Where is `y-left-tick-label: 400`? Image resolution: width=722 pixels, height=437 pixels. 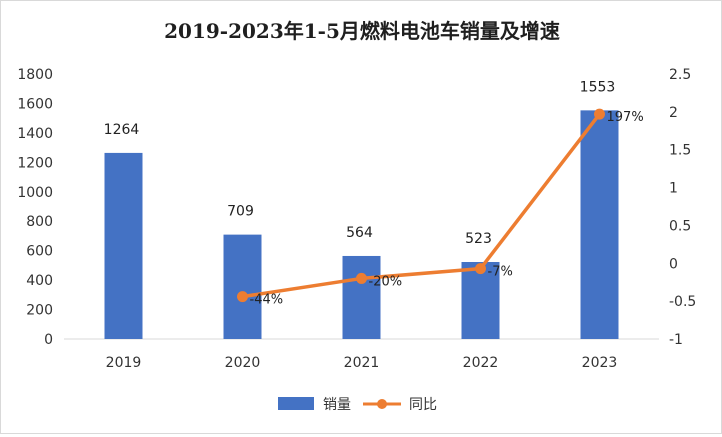 y-left-tick-label: 400 is located at coordinates (39, 281).